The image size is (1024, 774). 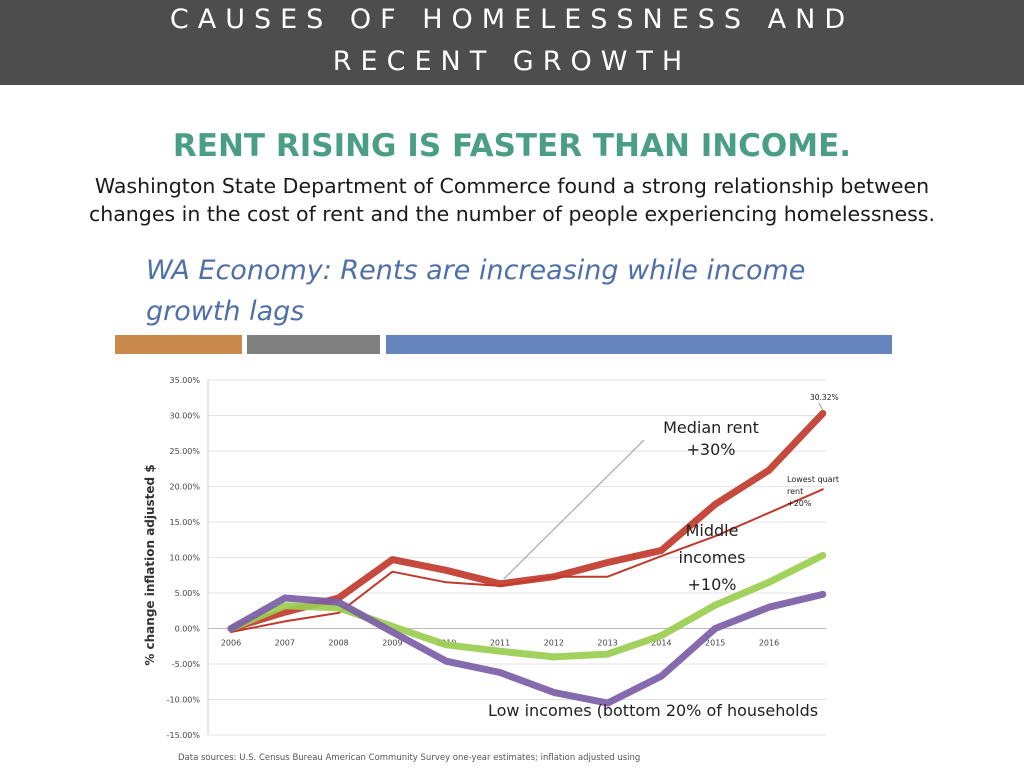 I want to click on y-tick-label: 5.00%, so click(x=188, y=593).